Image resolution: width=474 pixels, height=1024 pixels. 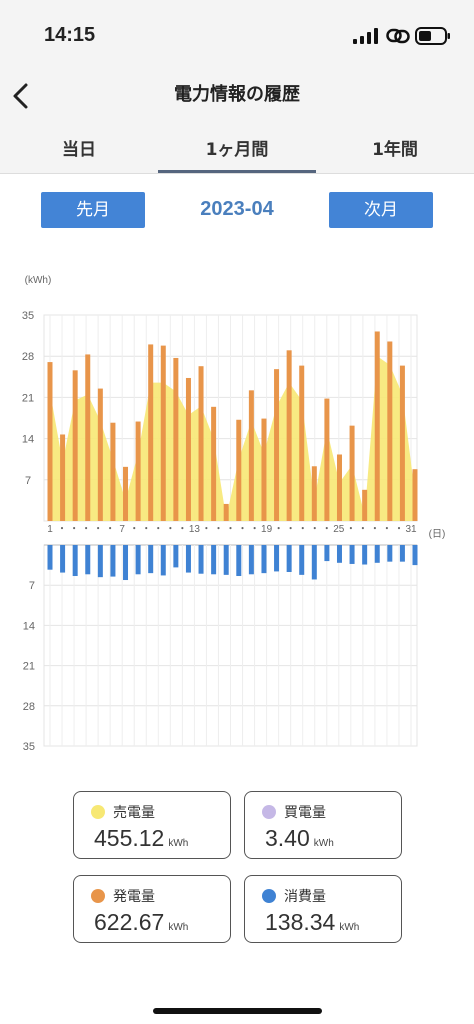 I want to click on page-title: 電力情報の履歴, so click(x=237, y=94).